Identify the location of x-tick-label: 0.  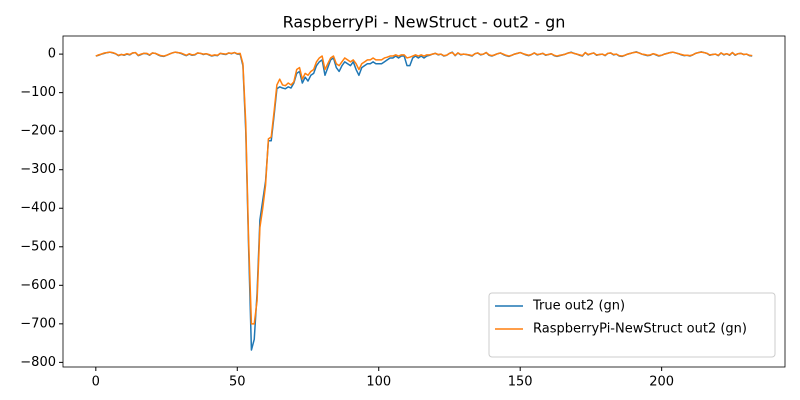
(96, 382).